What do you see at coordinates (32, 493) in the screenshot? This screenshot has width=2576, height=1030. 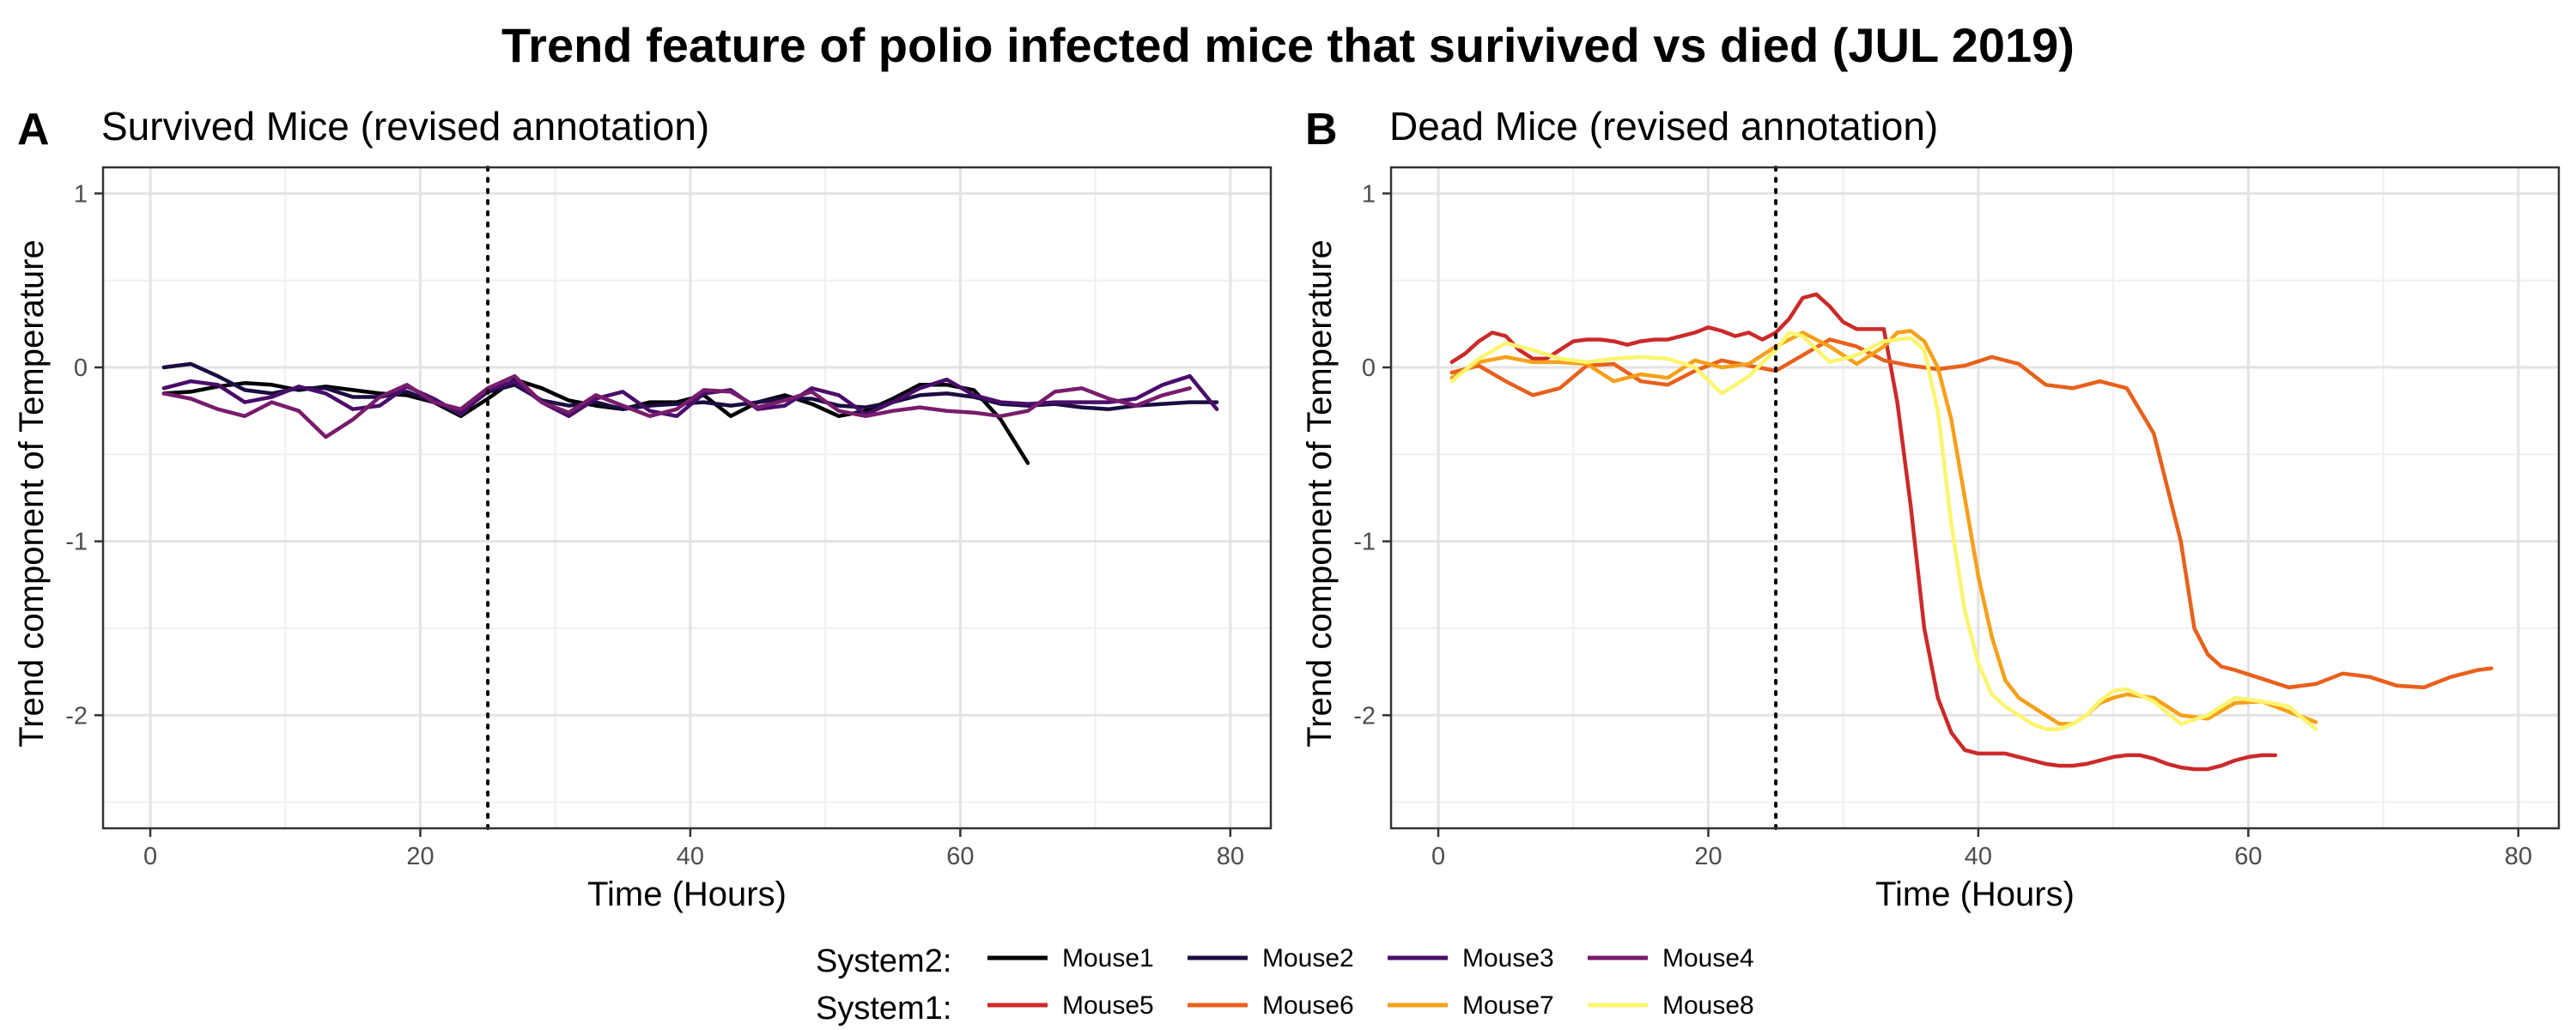 I see `panel-a-y-axis-title: Trend component of Temperature` at bounding box center [32, 493].